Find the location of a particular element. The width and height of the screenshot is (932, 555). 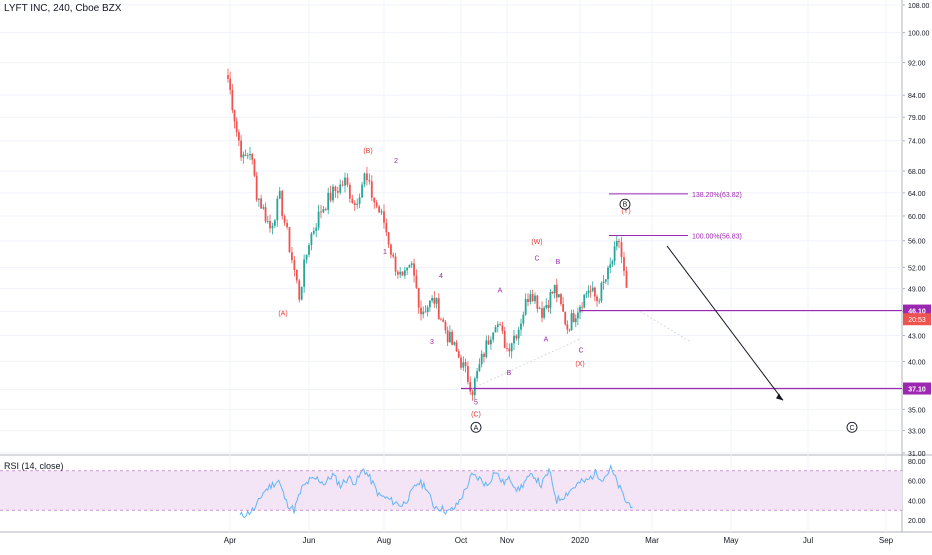

x-tick-label: Oct is located at coordinates (461, 540).